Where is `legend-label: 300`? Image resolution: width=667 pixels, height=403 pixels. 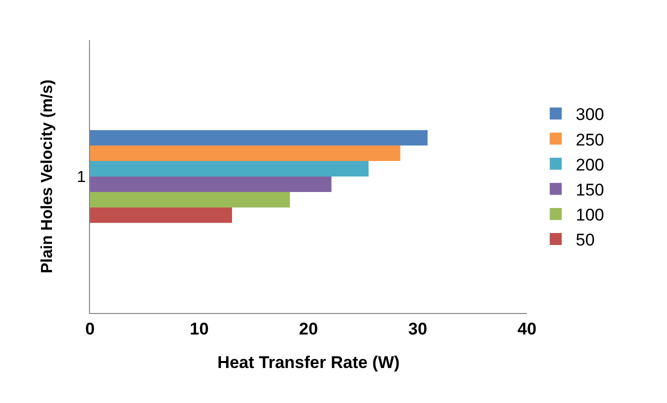 legend-label: 300 is located at coordinates (590, 114).